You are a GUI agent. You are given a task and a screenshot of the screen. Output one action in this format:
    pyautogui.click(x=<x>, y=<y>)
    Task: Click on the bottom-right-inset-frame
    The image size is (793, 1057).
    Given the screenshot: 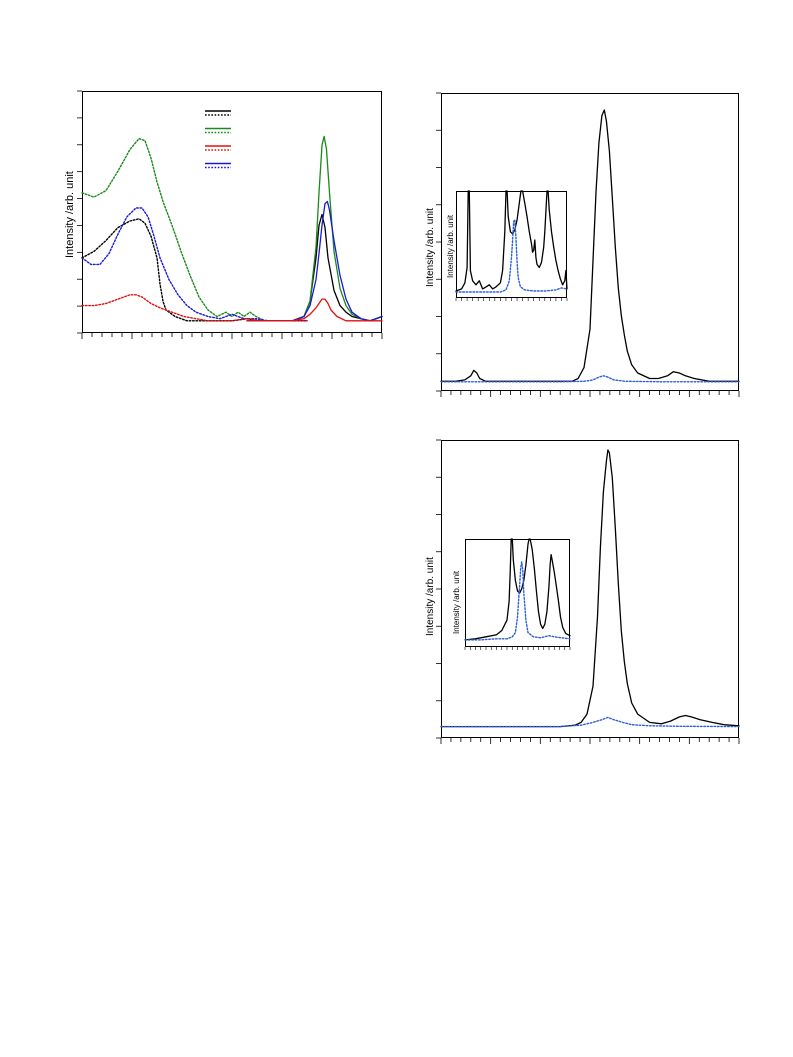 What is the action you would take?
    pyautogui.click(x=517, y=593)
    